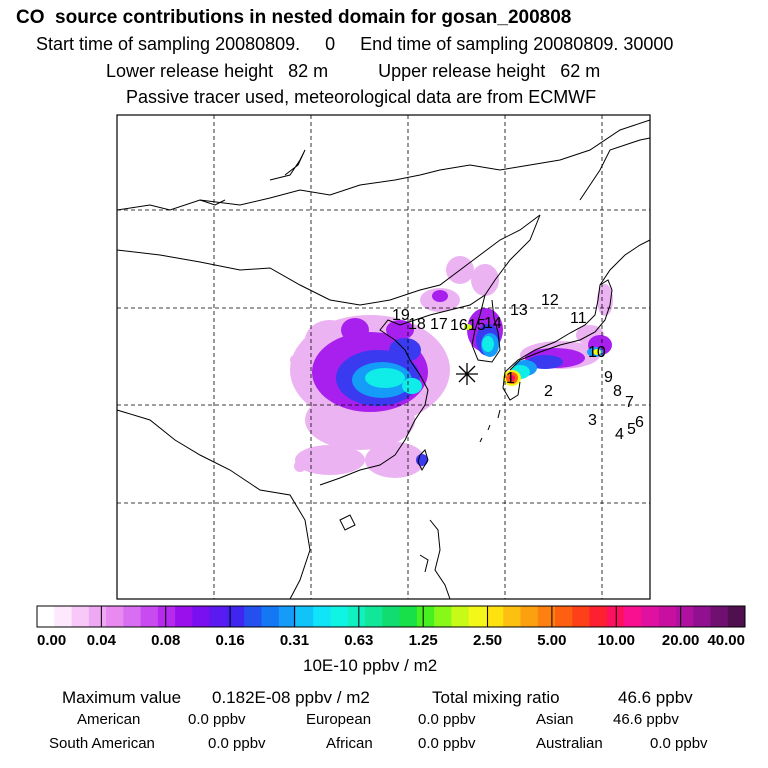 Image resolution: width=768 pixels, height=768 pixels. Describe the element at coordinates (569, 743) in the screenshot. I see `region-australian-name: Australian` at that location.